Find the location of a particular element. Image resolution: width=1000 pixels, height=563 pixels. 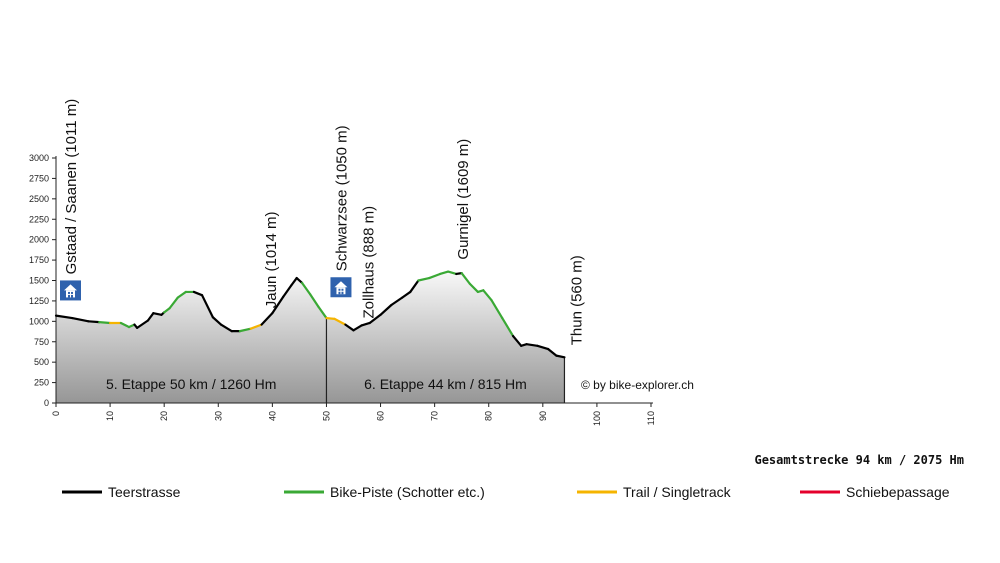

peak-label: Jaun (1014 m) is located at coordinates (271, 259).